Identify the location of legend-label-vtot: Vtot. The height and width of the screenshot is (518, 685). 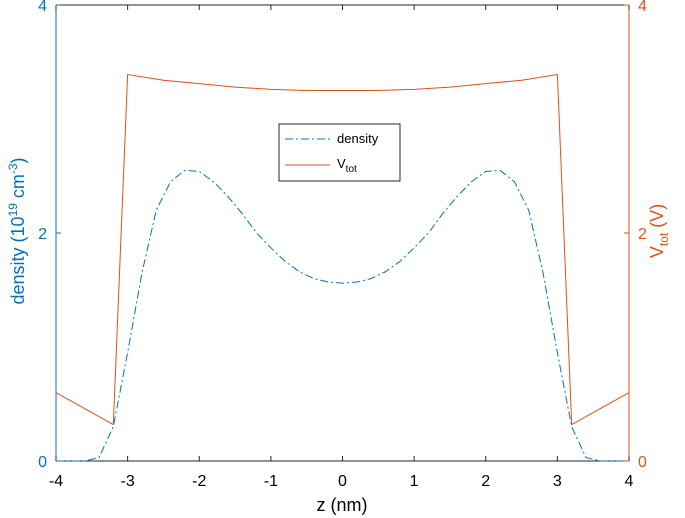
(347, 165).